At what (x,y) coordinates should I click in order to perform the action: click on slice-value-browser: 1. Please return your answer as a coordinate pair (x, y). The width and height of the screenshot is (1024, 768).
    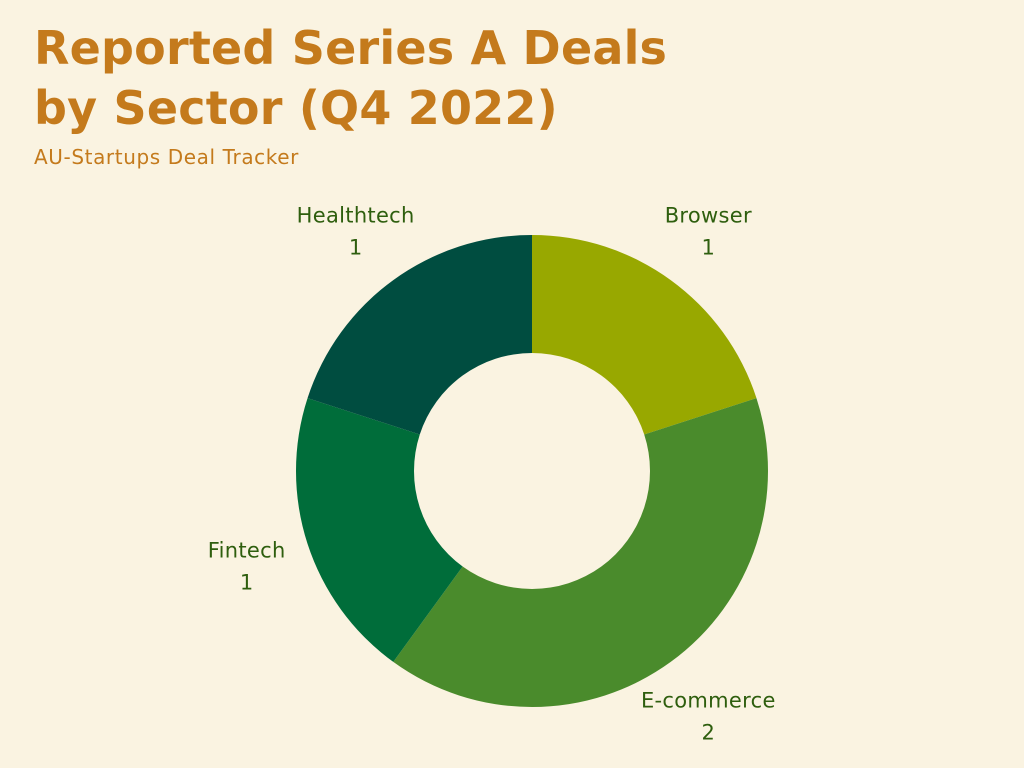
    Looking at the image, I should click on (708, 247).